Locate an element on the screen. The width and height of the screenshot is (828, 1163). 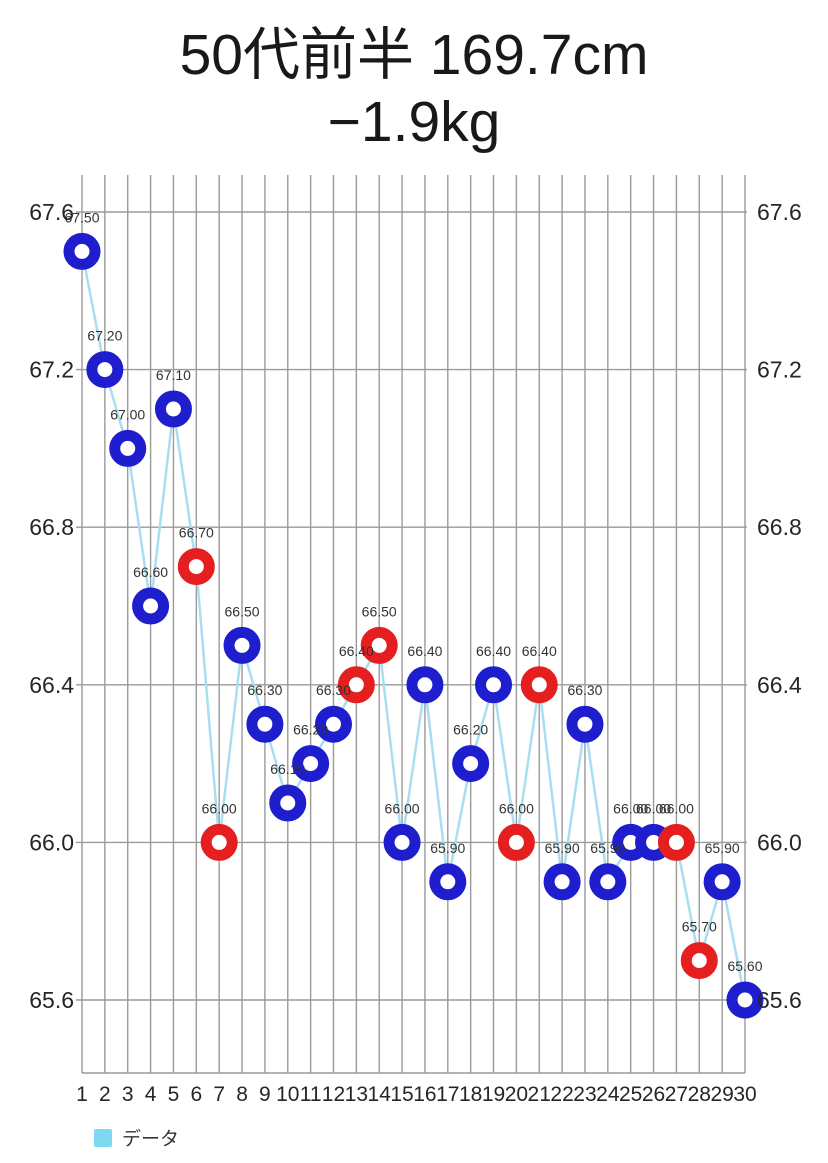
y-axis-tick-left: 67.2 is located at coordinates (51, 370).